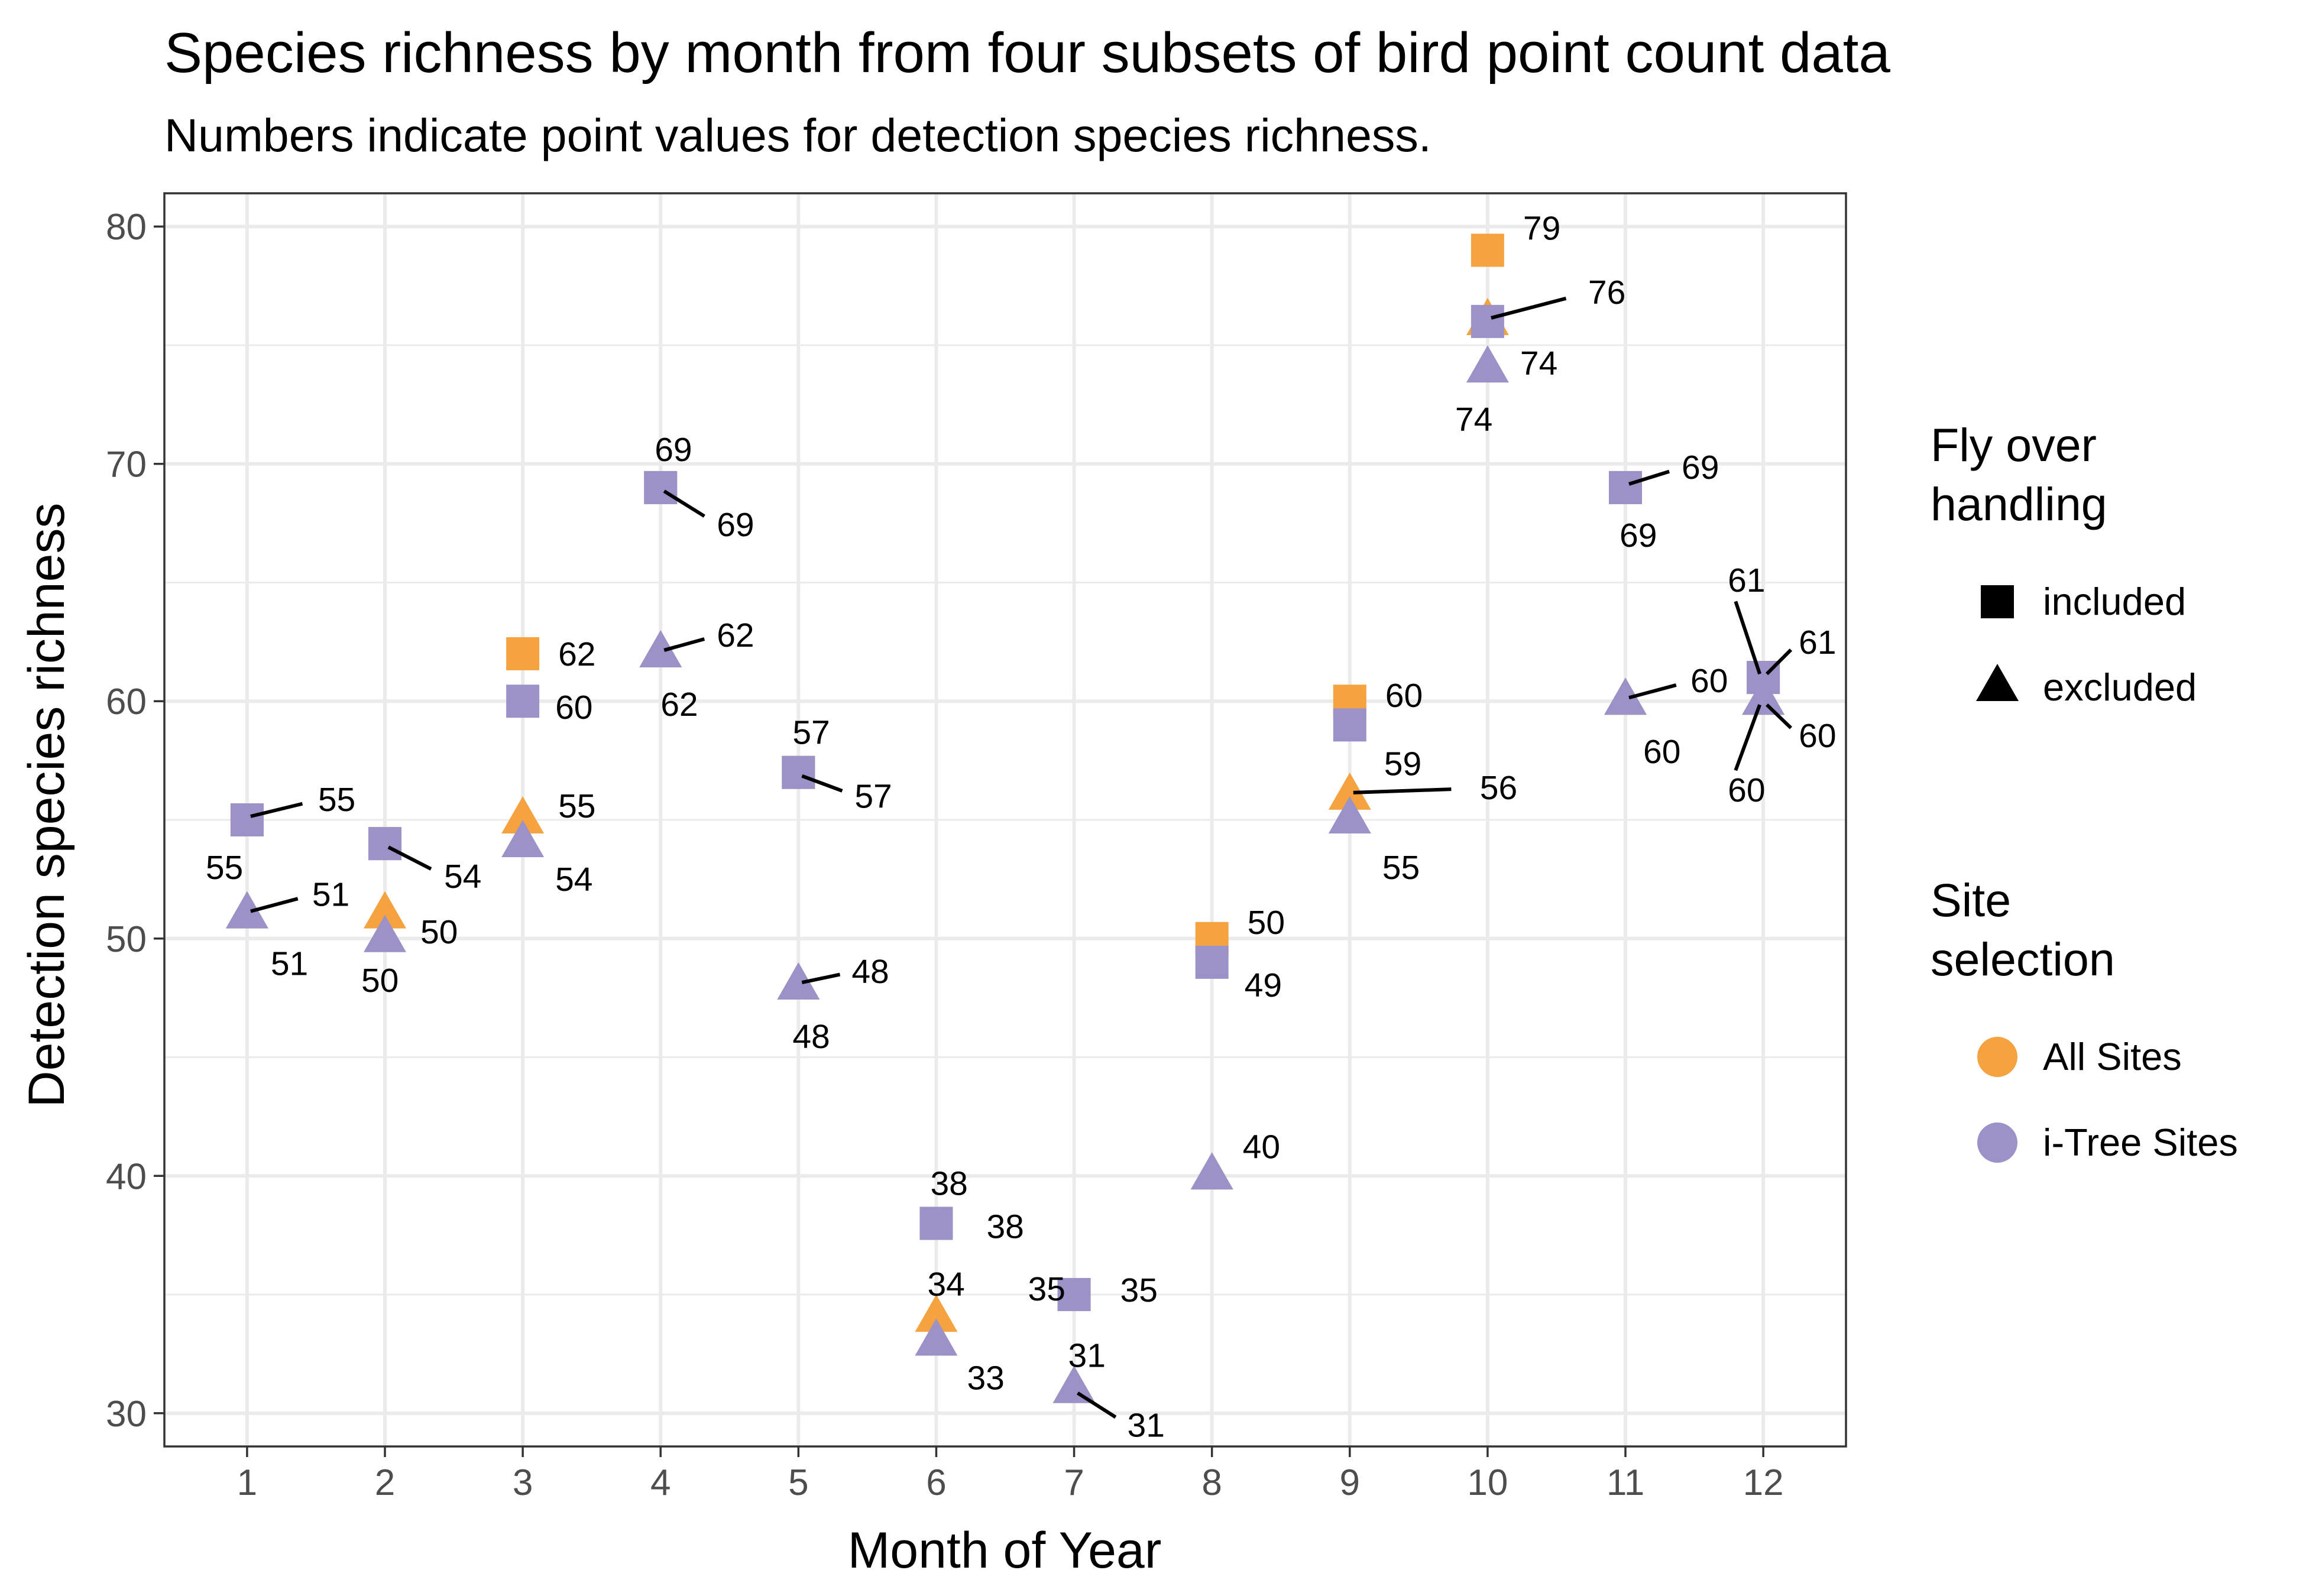 This screenshot has width=2306, height=1596. I want to click on point-label: 34, so click(945, 1284).